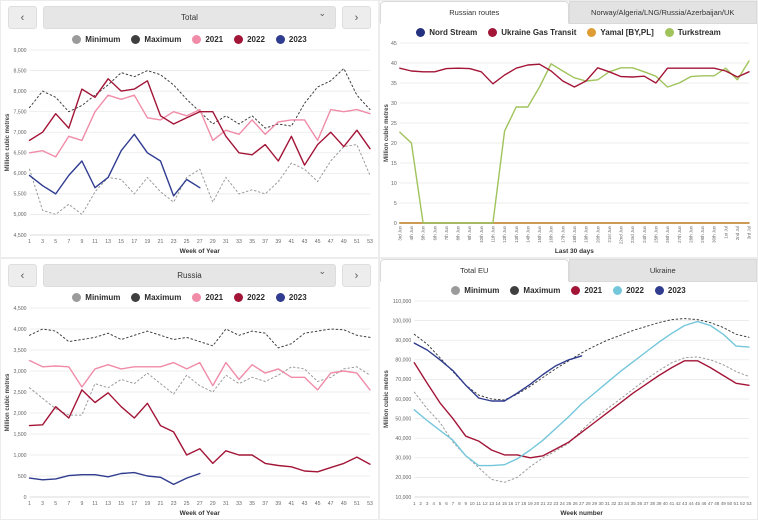 Image resolution: width=758 pixels, height=520 pixels. I want to click on x-tick-label: 34, so click(627, 503).